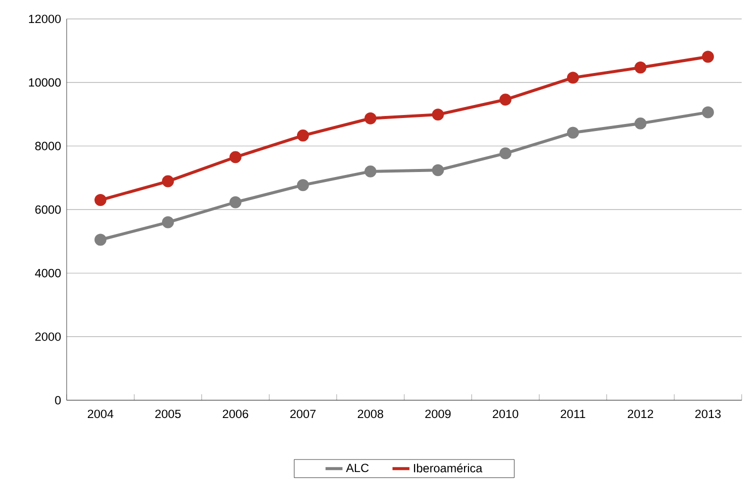 This screenshot has width=745, height=494. Describe the element at coordinates (371, 414) in the screenshot. I see `x-tick-label: 2008` at that location.